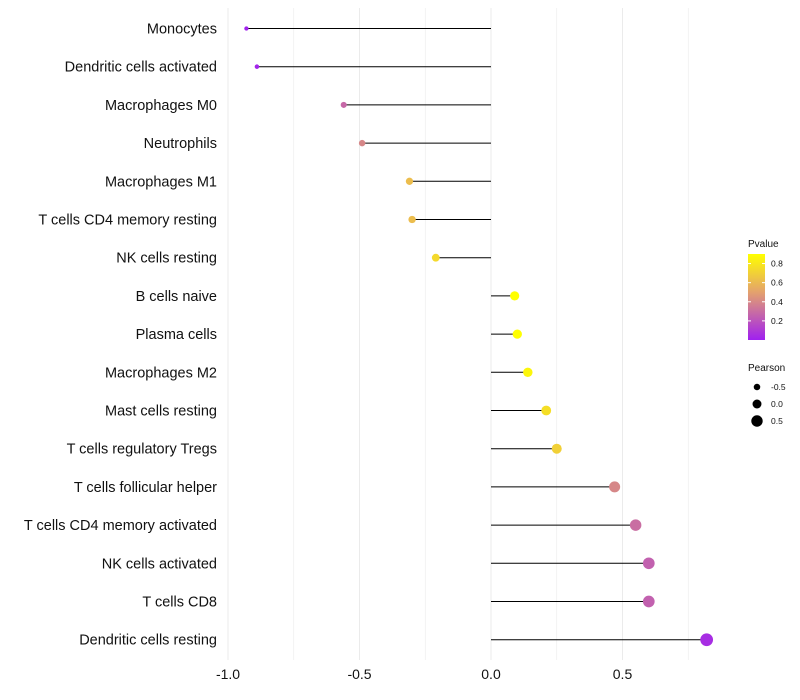 The height and width of the screenshot is (700, 800). What do you see at coordinates (777, 404) in the screenshot?
I see `pearson-key-label: 0.0` at bounding box center [777, 404].